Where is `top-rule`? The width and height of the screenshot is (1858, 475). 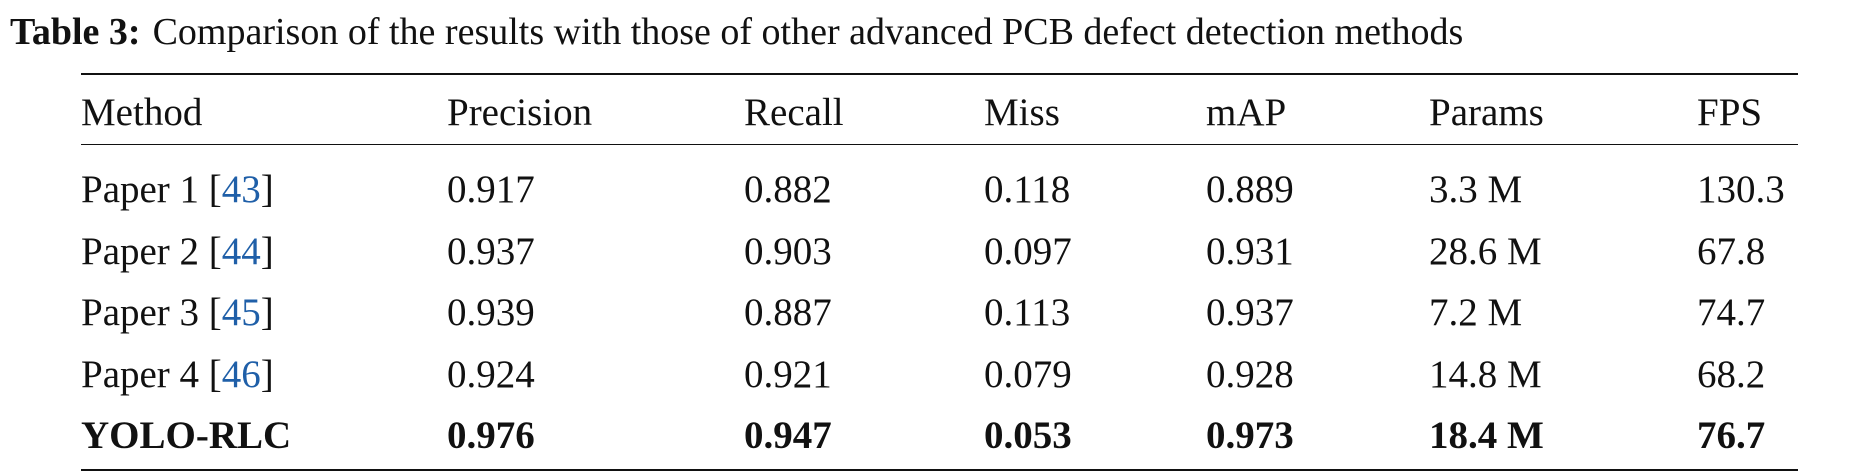
top-rule is located at coordinates (939, 74).